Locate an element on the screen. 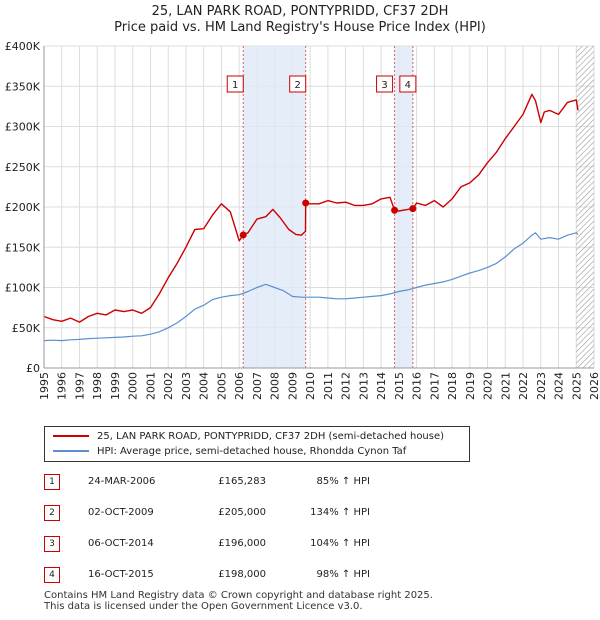 This screenshot has height=620, width=600. sale-row: 3 06-OCT-2014 £196,000 104% ↑ HPI is located at coordinates (254, 544).